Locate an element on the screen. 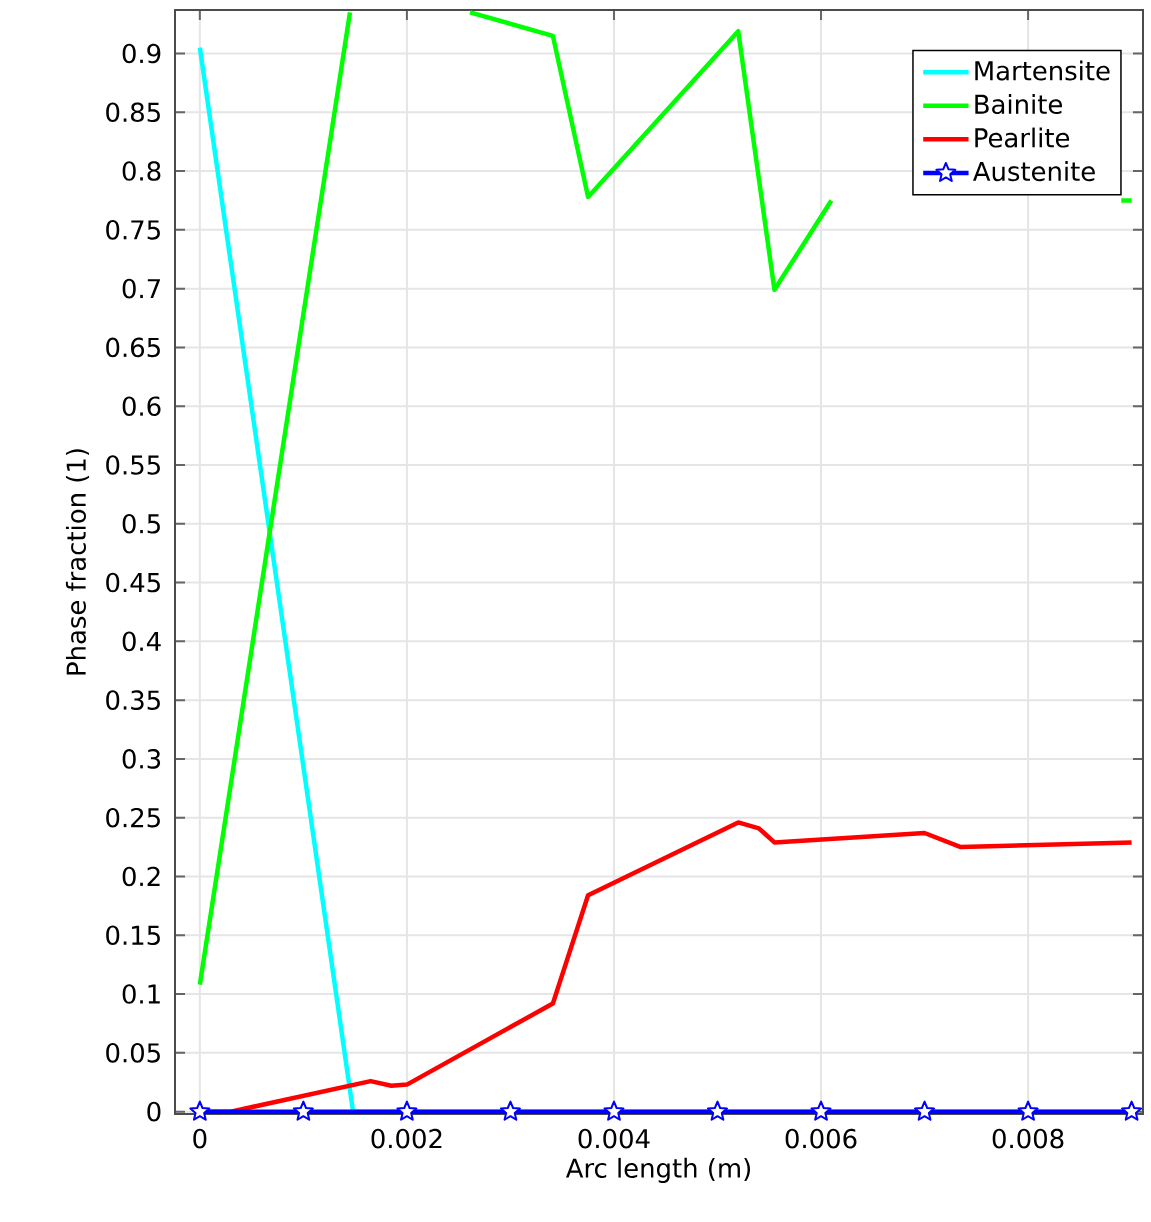  y-tick-label: 0.1 is located at coordinates (141, 994).